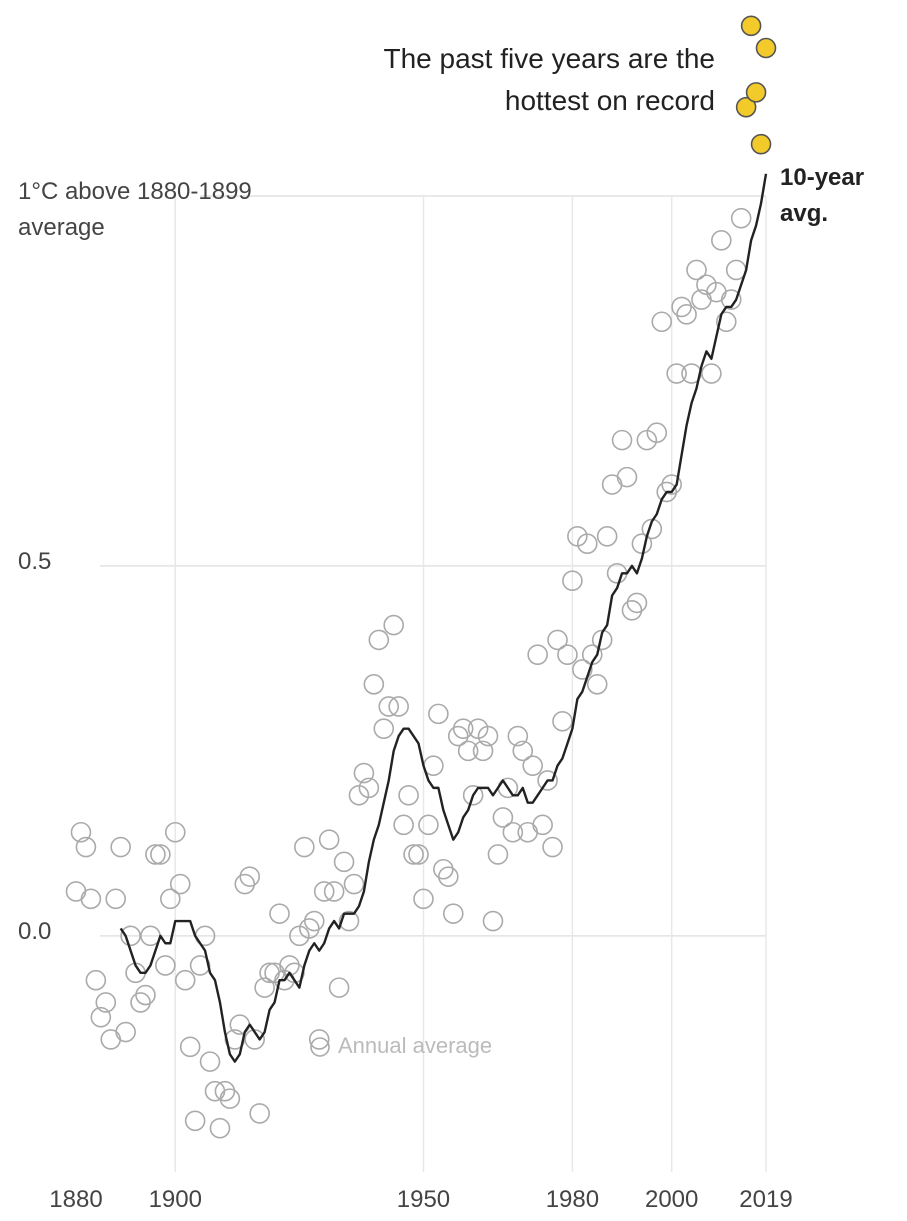 The image size is (907, 1221). I want to click on y-tick-label: 0.5, so click(35, 561).